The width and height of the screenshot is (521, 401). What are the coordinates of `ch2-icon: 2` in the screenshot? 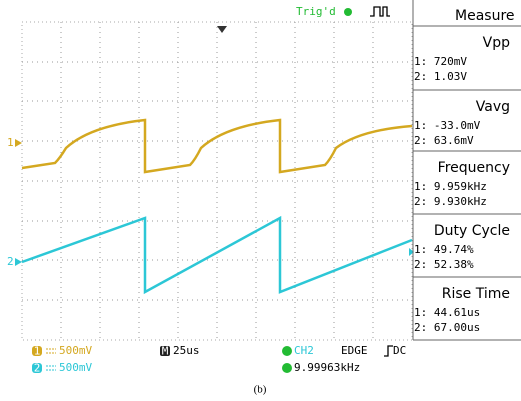 It's located at (37, 368).